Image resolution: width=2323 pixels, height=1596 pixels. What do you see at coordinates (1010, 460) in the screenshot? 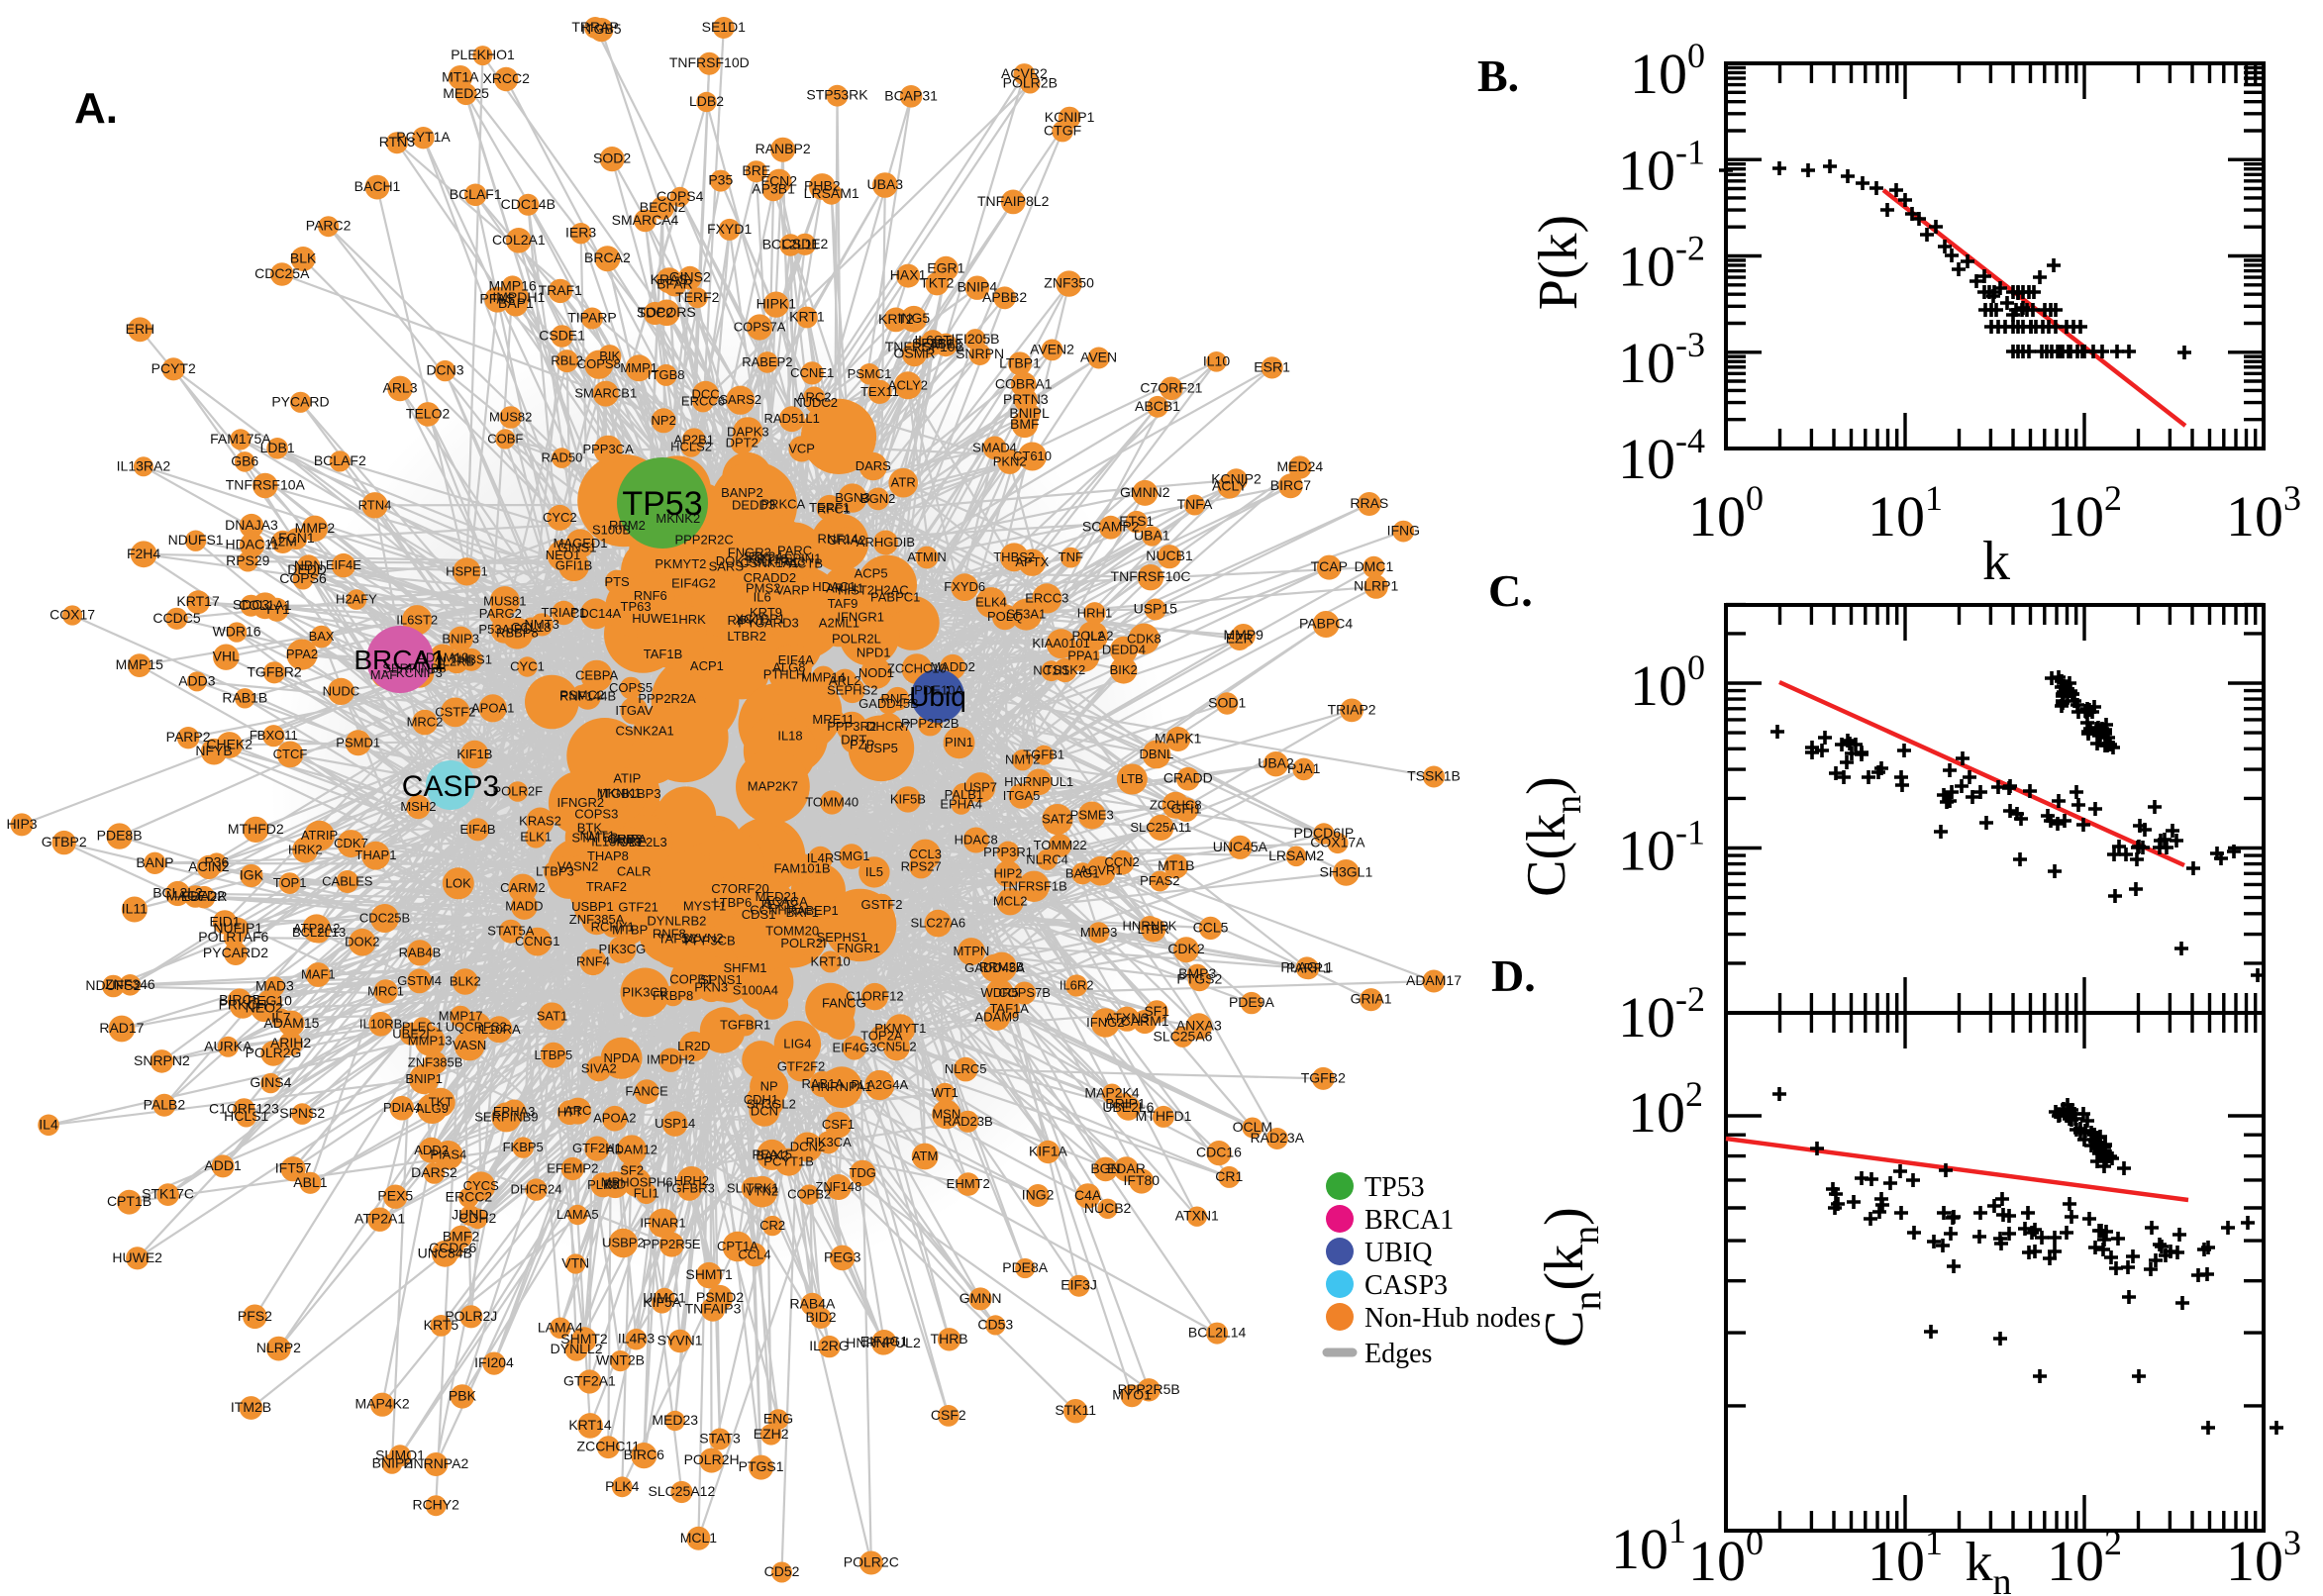
I see `svg-text: PKN2` at bounding box center [1010, 460].